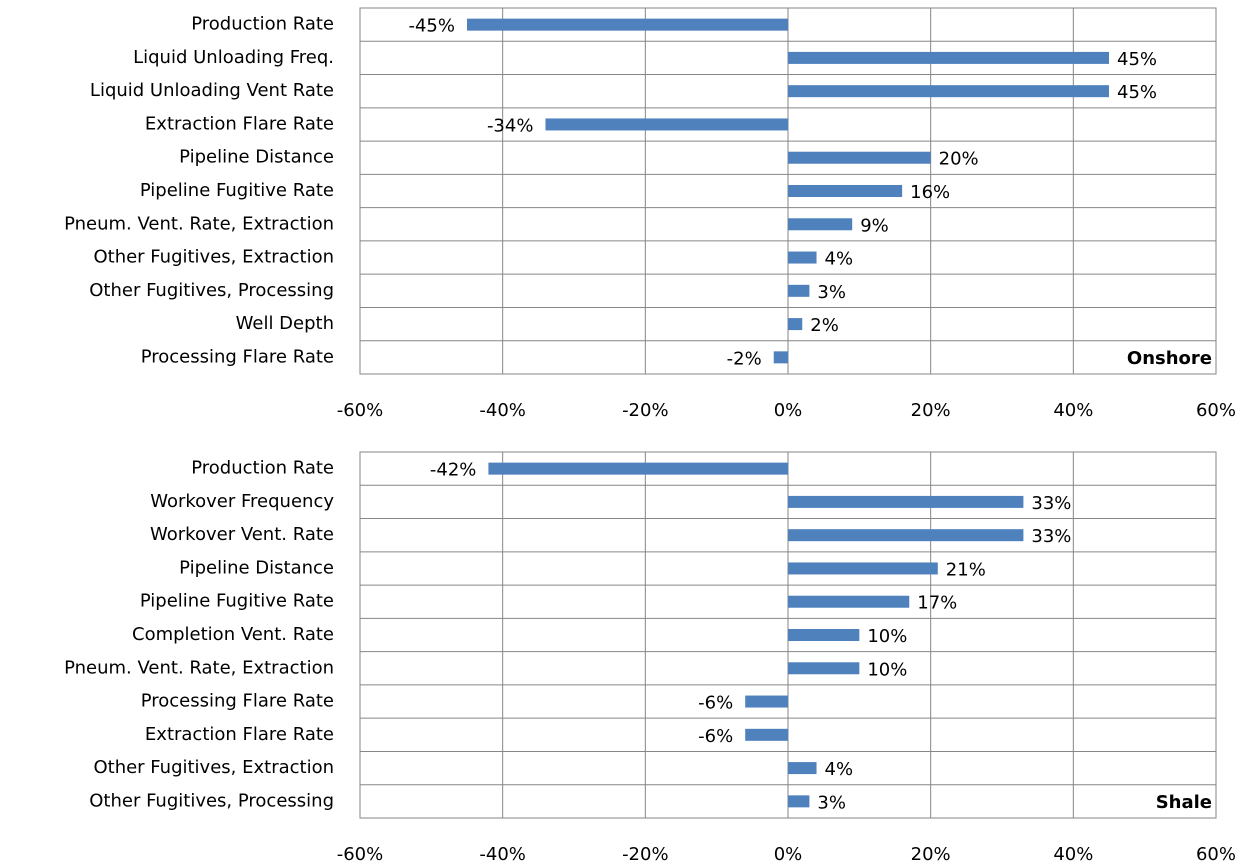 The image size is (1249, 863). What do you see at coordinates (285, 323) in the screenshot?
I see `category-label: Well Depth` at bounding box center [285, 323].